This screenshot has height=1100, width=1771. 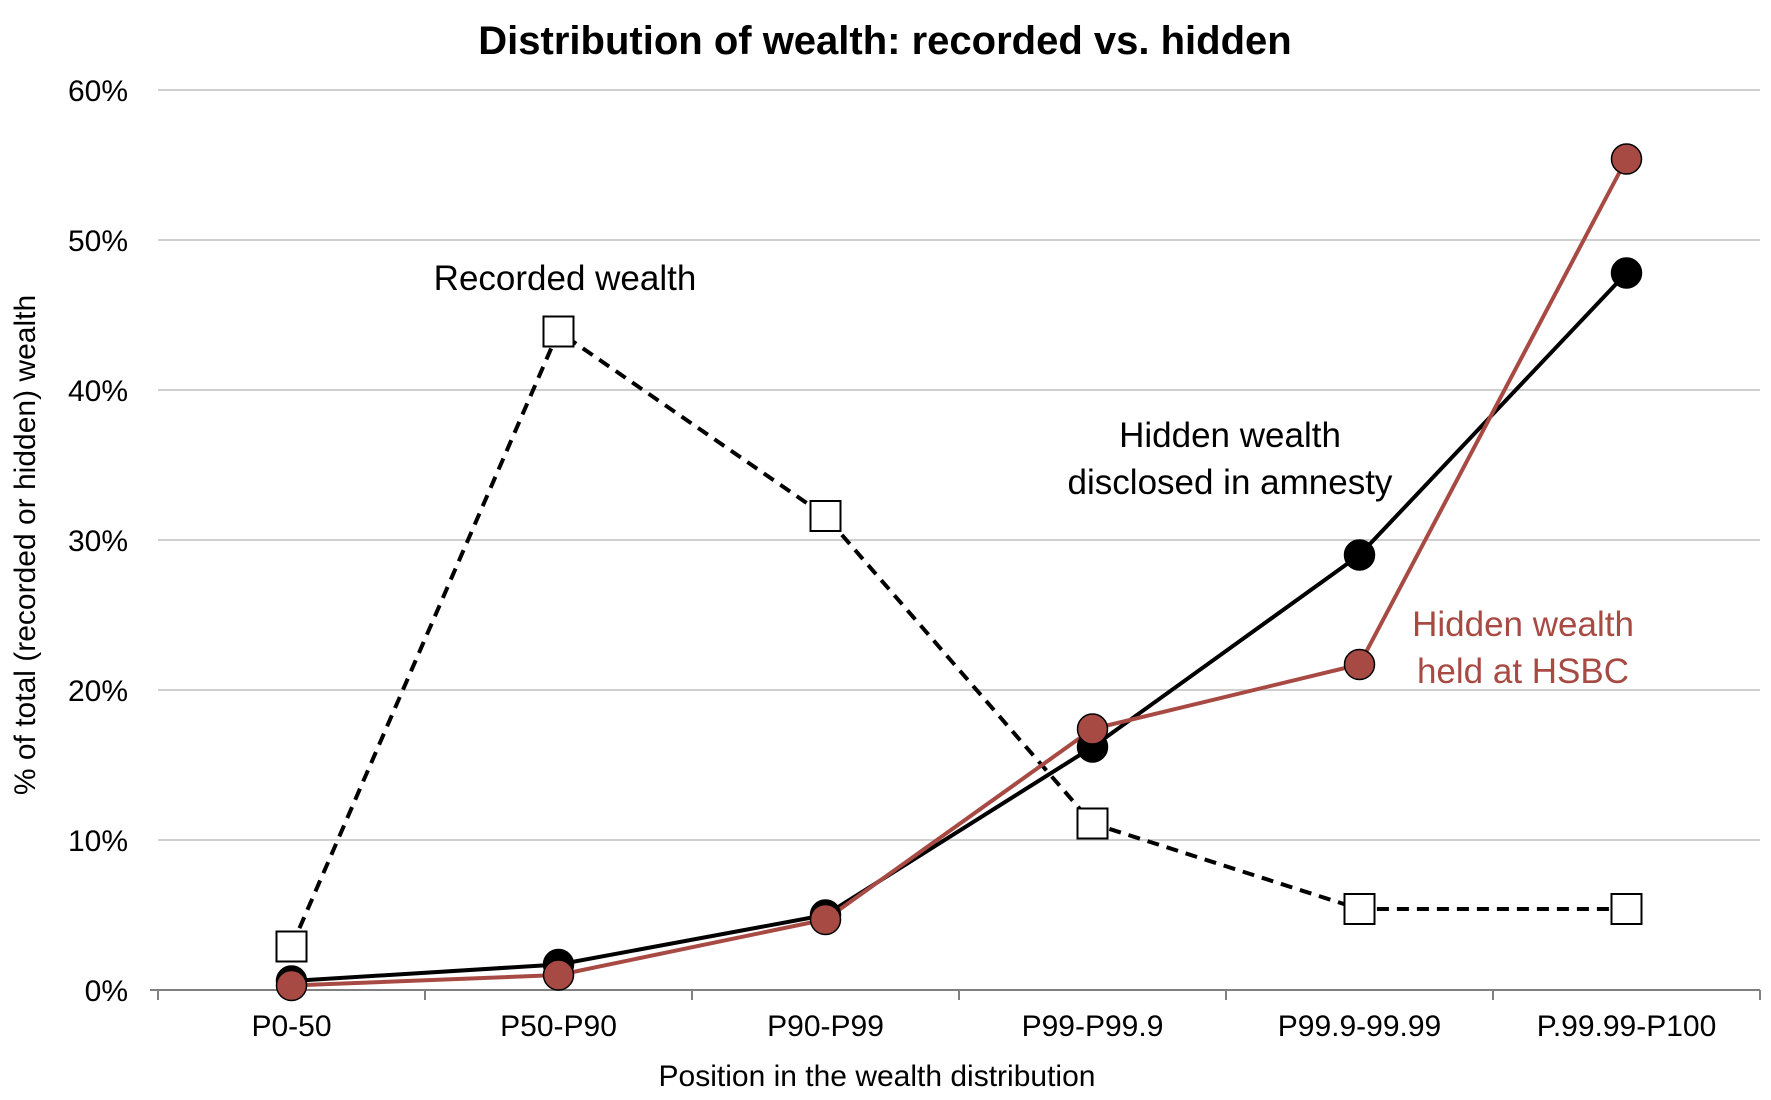 What do you see at coordinates (1230, 459) in the screenshot?
I see `annotation-amnesty: Hidden wealth disclosed in amnesty` at bounding box center [1230, 459].